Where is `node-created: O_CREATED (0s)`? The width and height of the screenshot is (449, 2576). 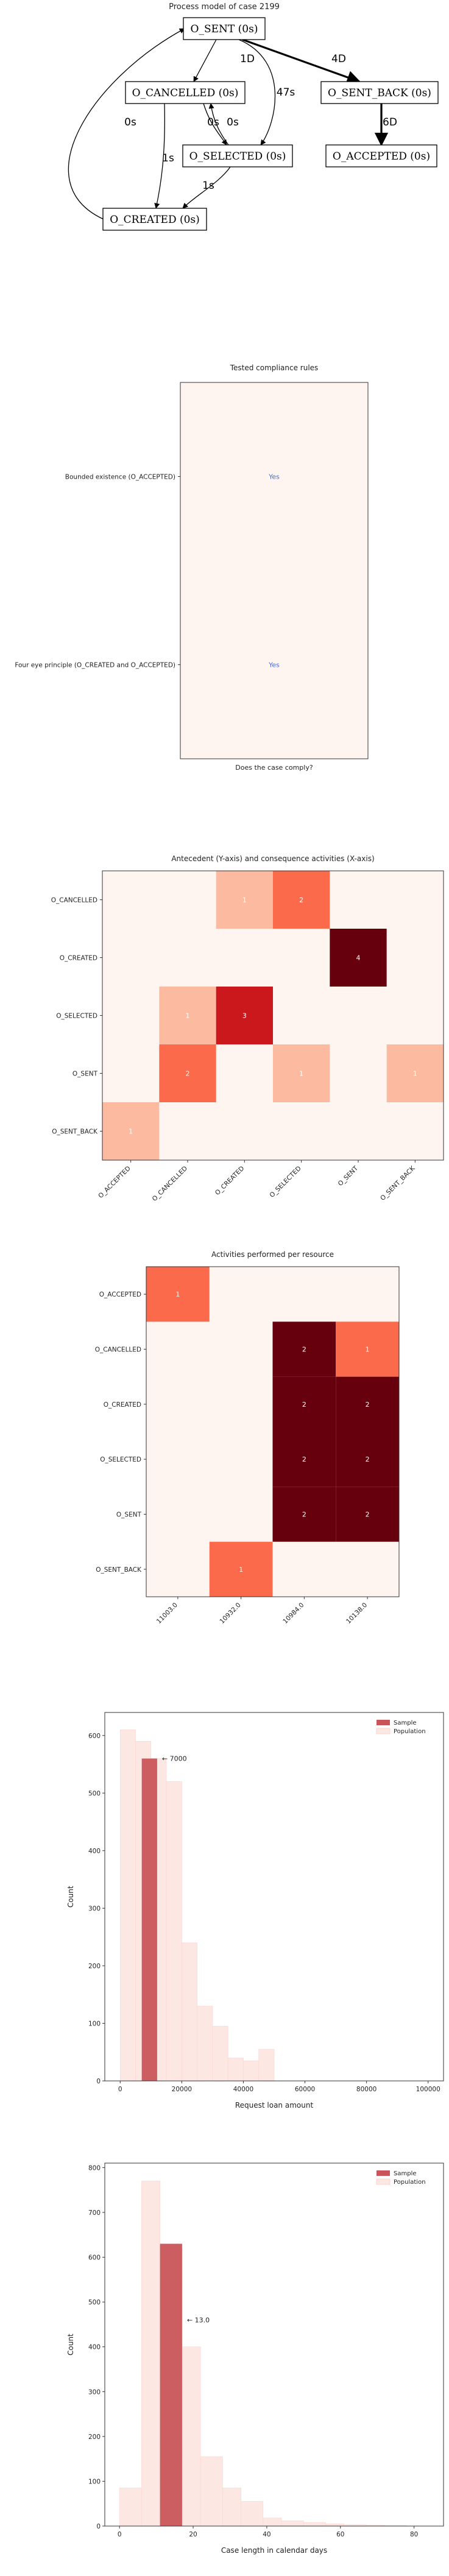 node-created: O_CREATED (0s) is located at coordinates (154, 219).